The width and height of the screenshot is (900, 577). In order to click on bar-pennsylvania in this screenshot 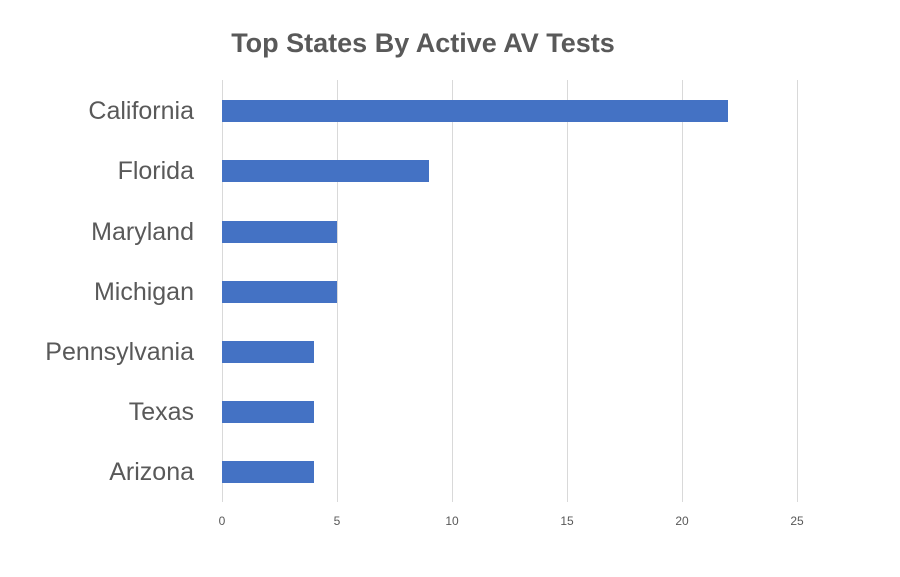, I will do `click(268, 352)`.